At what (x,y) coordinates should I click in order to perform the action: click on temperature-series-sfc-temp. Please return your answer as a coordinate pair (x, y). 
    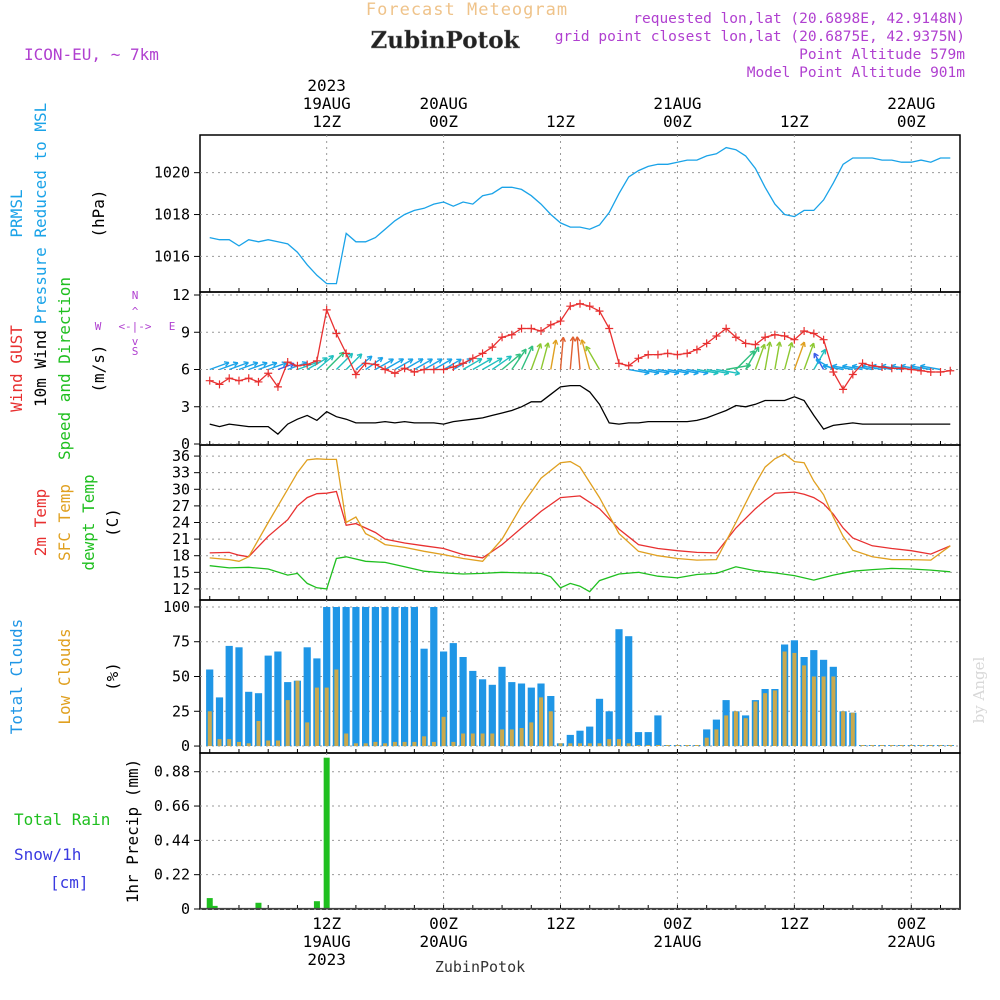
    Looking at the image, I should click on (580, 507).